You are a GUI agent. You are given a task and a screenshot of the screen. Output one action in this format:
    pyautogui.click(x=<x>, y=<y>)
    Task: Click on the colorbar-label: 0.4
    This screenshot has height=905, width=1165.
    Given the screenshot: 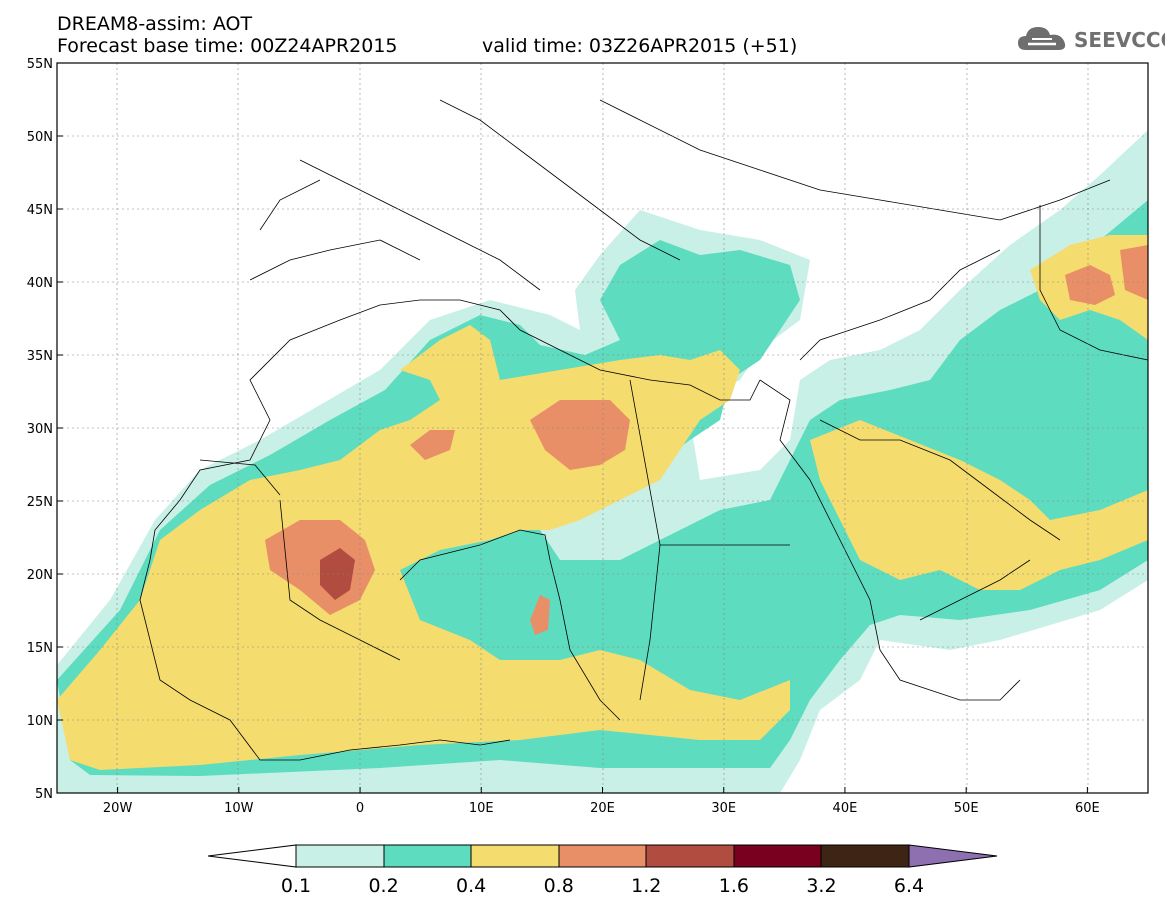 What is the action you would take?
    pyautogui.click(x=471, y=886)
    